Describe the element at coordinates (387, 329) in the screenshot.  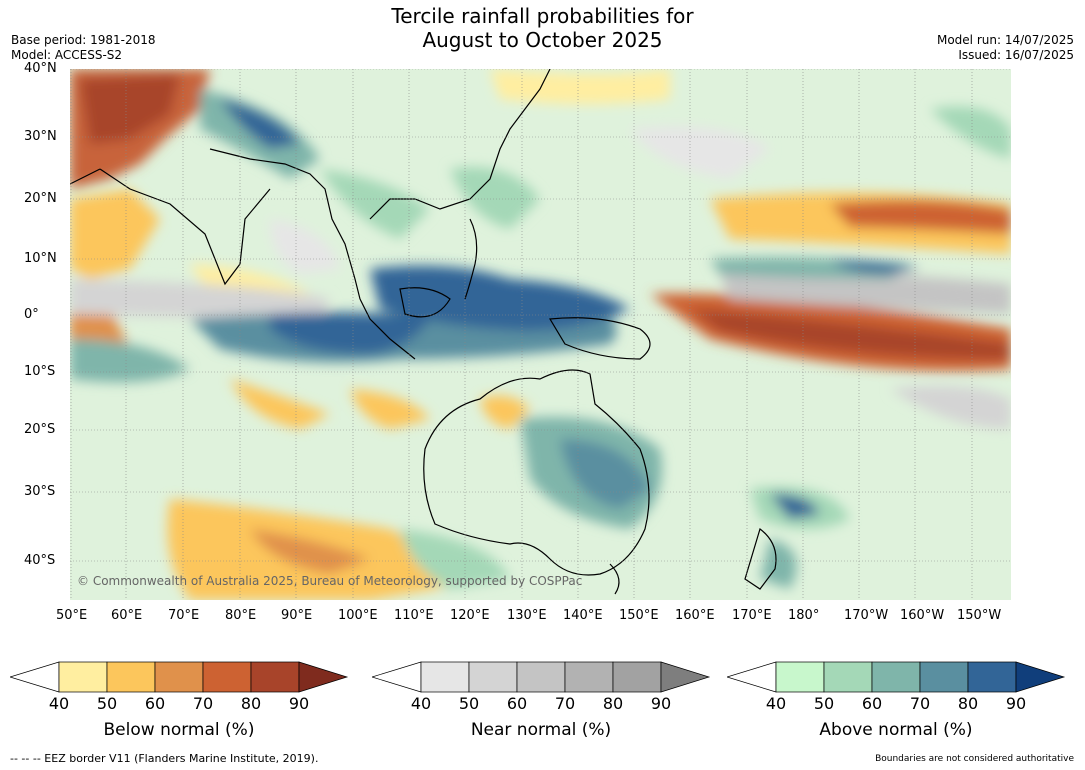
I see `coastline-sumatra-java` at that location.